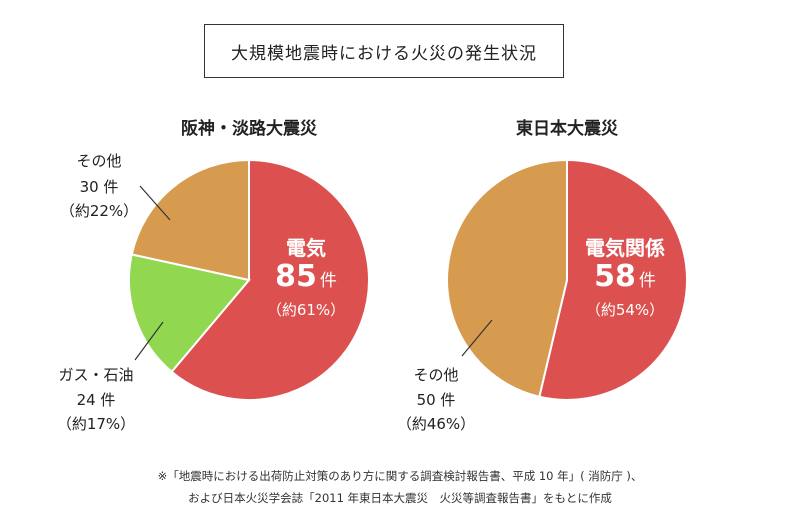 Image resolution: width=800 pixels, height=520 pixels. What do you see at coordinates (96, 424) in the screenshot?
I see `left-gas-pct: （約17%）` at bounding box center [96, 424].